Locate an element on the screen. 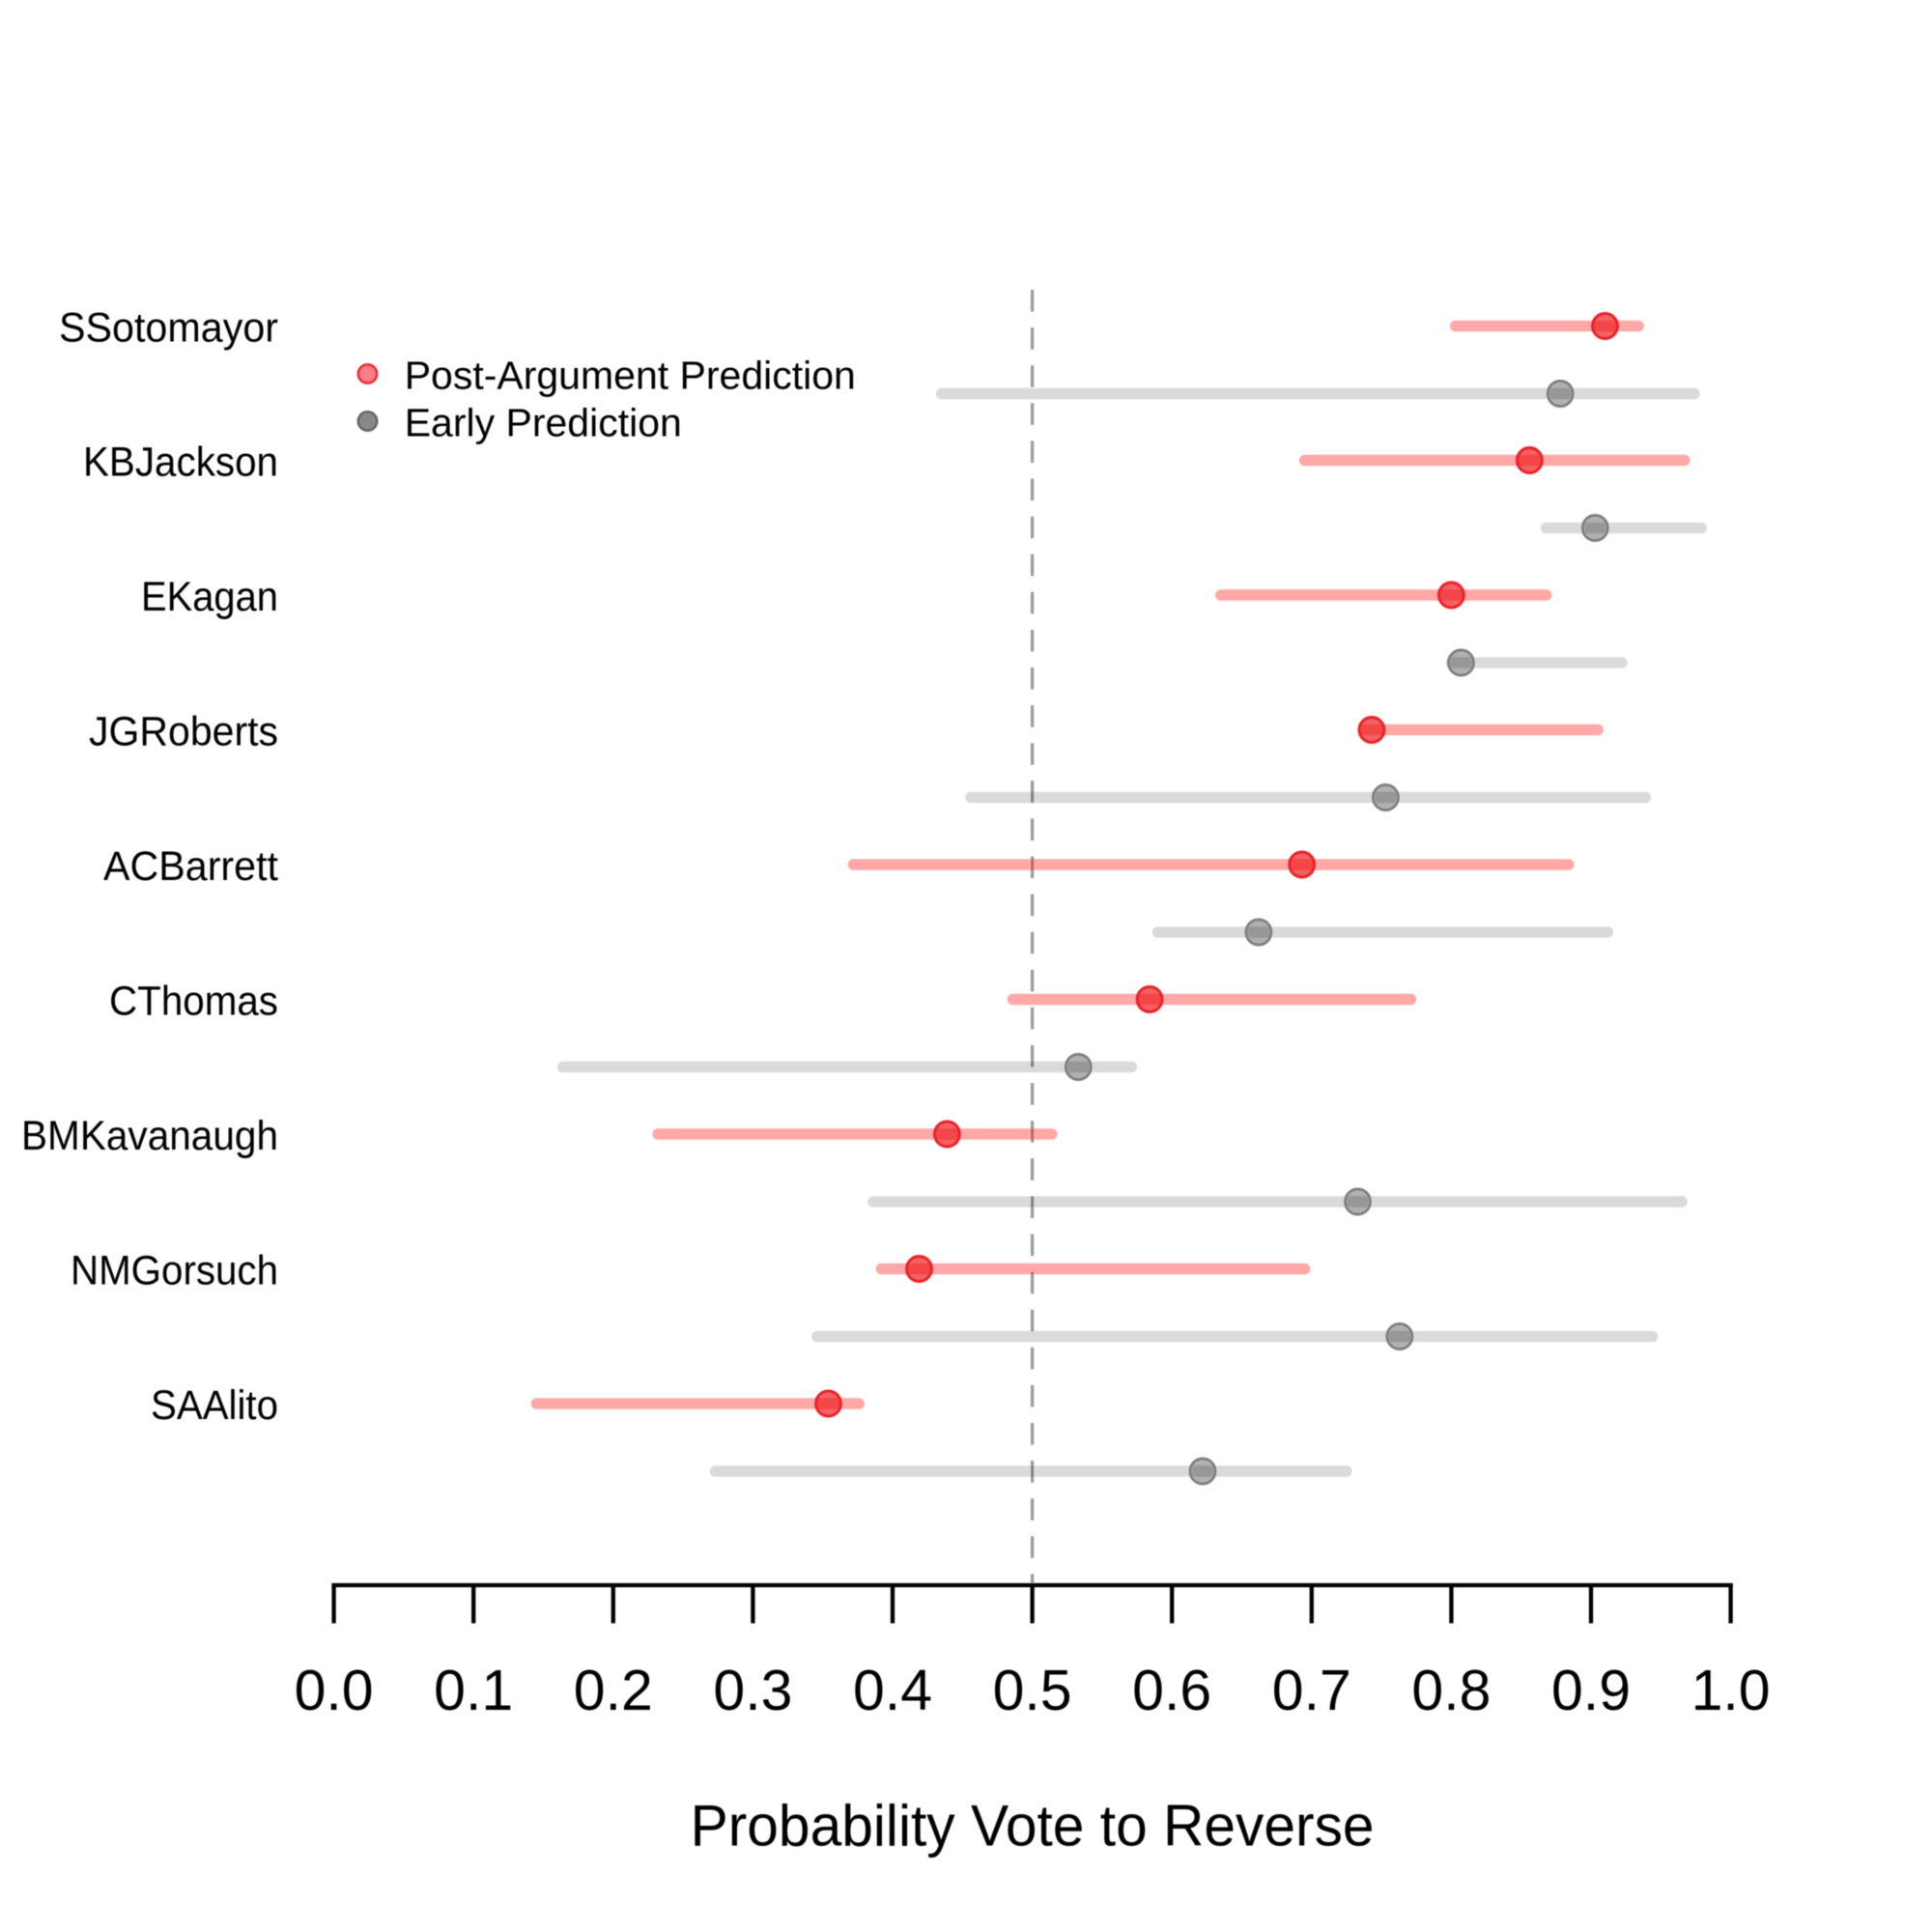 The height and width of the screenshot is (1932, 1932). svg-text: NMGorsuch is located at coordinates (174, 1271).